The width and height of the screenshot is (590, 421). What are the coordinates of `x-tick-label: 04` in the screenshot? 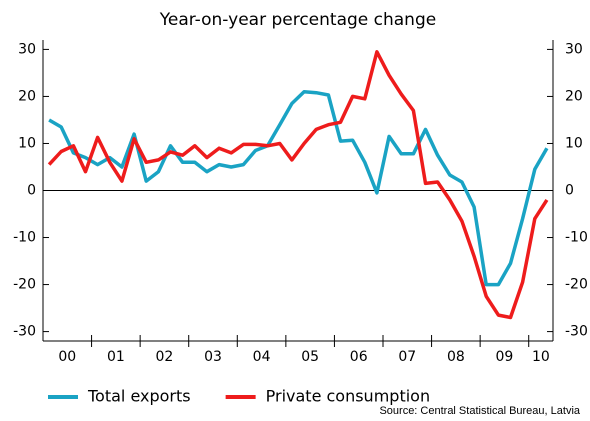 It's located at (262, 357).